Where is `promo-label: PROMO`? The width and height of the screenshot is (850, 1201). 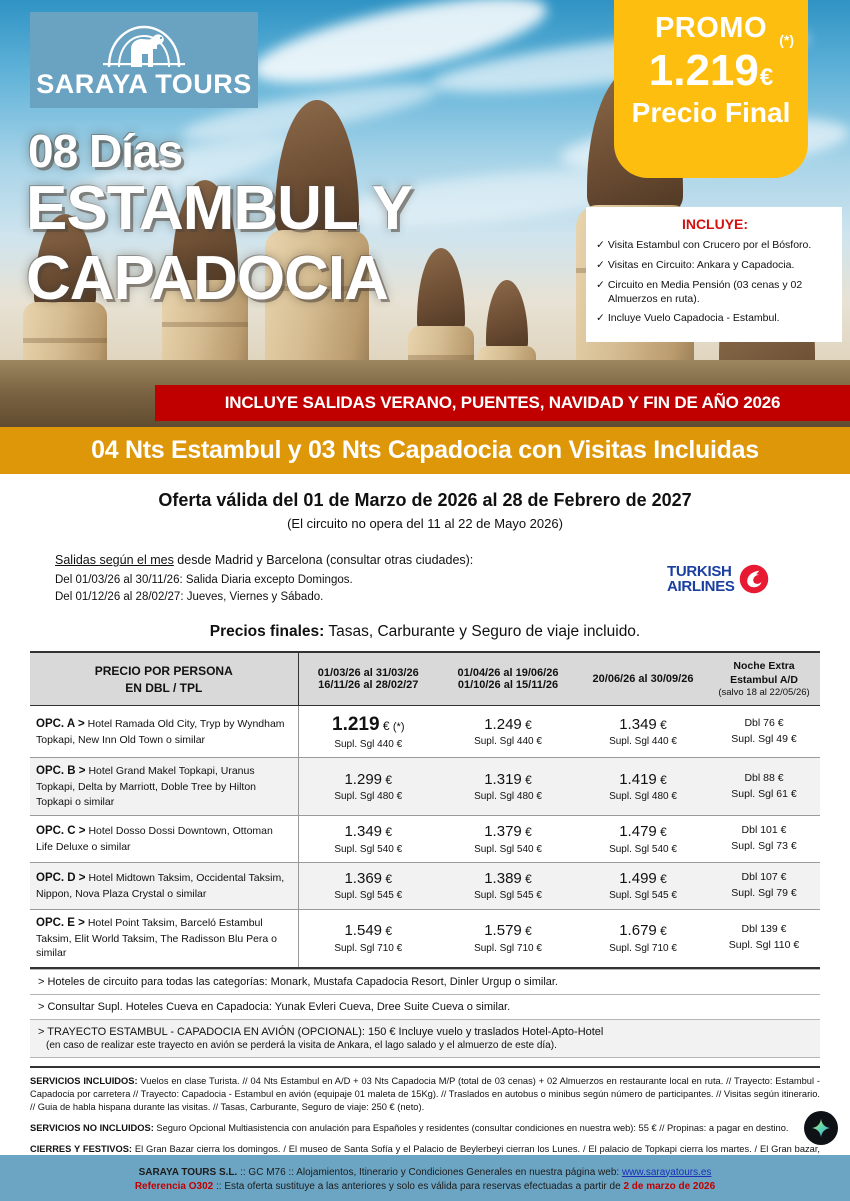
promo-label: PROMO is located at coordinates (711, 28).